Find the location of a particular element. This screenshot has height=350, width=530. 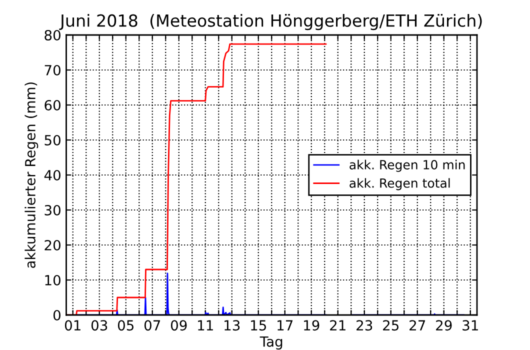

x-tick-label: 29 is located at coordinates (444, 325).